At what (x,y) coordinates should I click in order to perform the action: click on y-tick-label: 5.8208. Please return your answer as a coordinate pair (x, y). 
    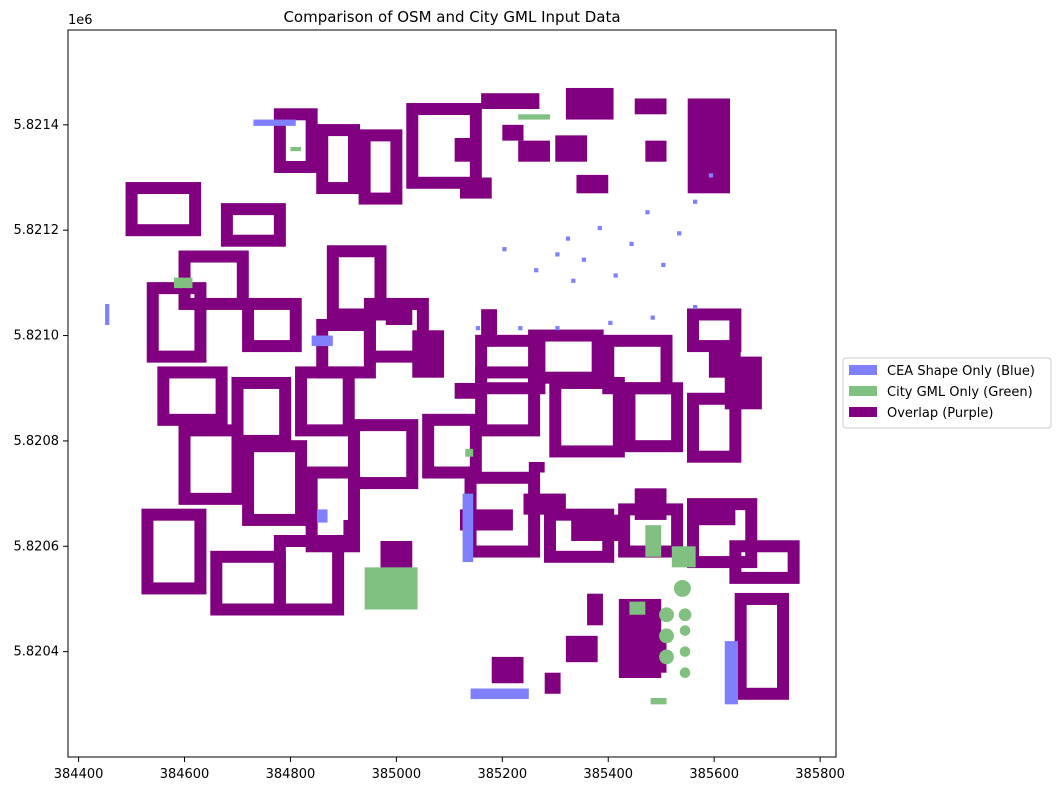
    Looking at the image, I should click on (37, 441).